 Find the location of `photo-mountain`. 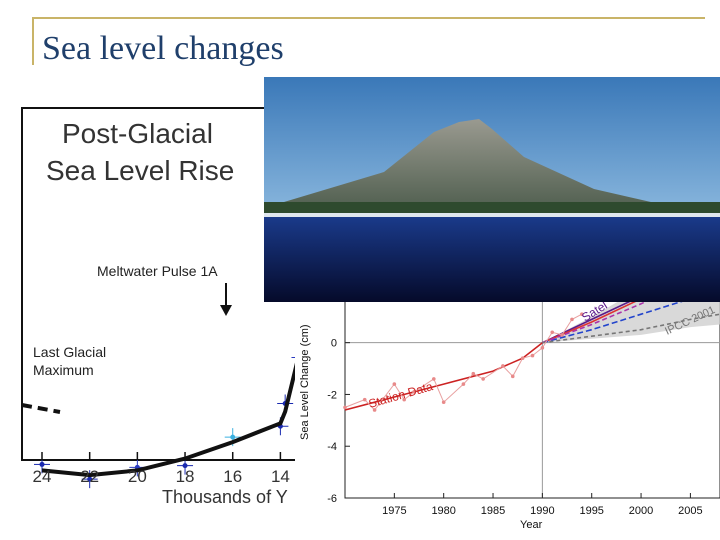

photo-mountain is located at coordinates (492, 168).